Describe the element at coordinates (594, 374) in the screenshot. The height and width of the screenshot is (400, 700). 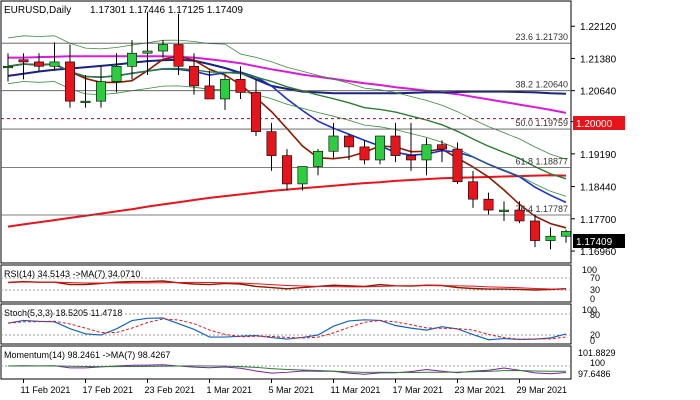
I see `momentum-tick-low: 97.6486` at that location.